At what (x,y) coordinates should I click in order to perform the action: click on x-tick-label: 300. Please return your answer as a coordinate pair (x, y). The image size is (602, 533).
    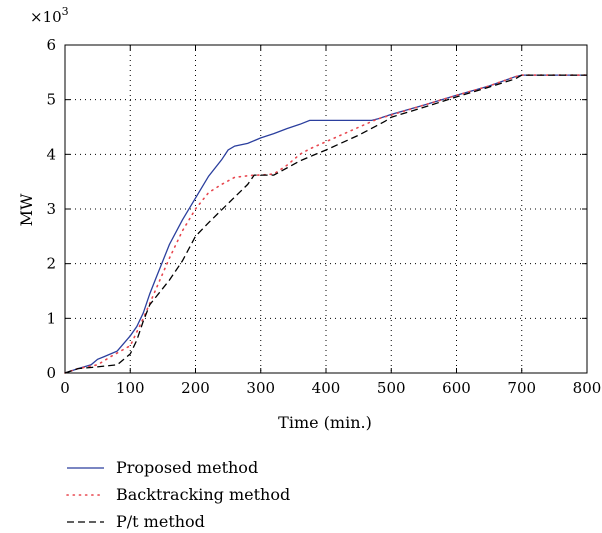
    Looking at the image, I should click on (260, 388).